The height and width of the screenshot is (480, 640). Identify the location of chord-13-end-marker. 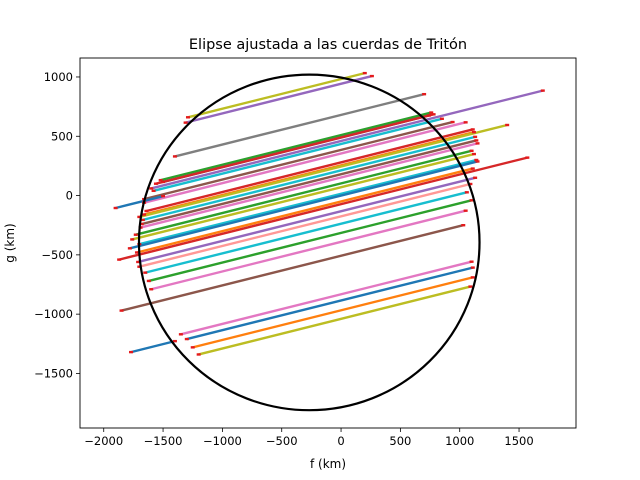
(473, 132).